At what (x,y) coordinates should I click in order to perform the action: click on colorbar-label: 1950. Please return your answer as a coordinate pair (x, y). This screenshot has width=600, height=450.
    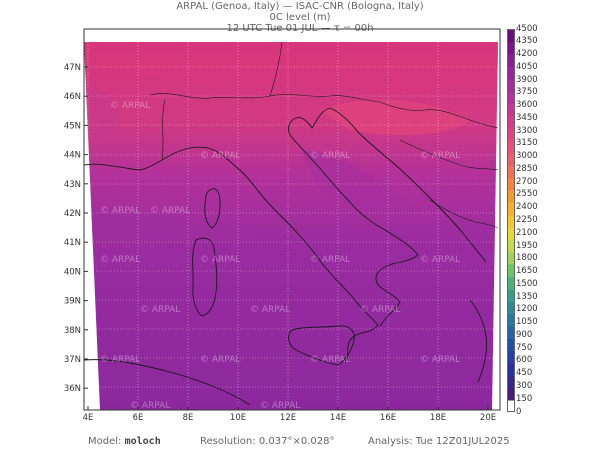
    Looking at the image, I should click on (527, 245).